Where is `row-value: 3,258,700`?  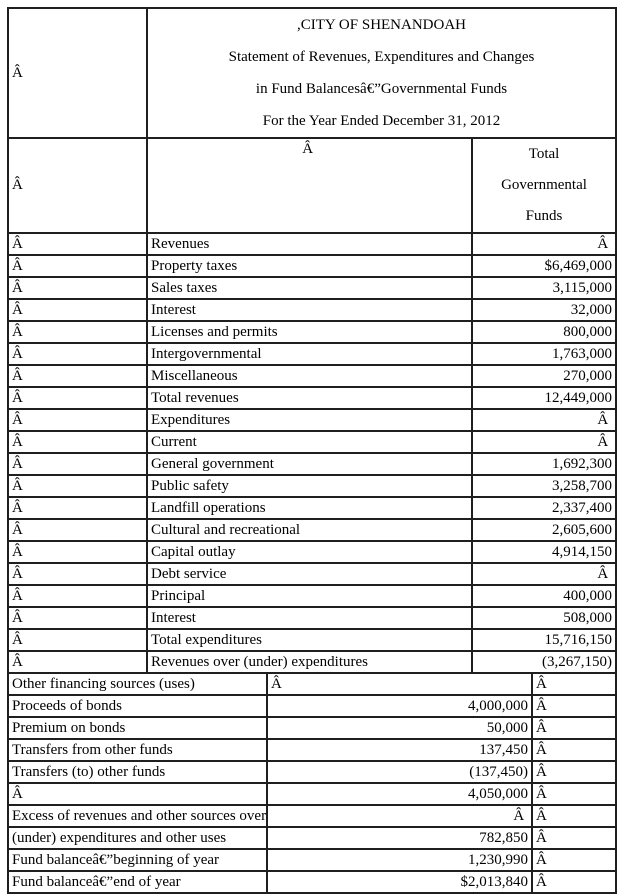 row-value: 3,258,700 is located at coordinates (544, 486).